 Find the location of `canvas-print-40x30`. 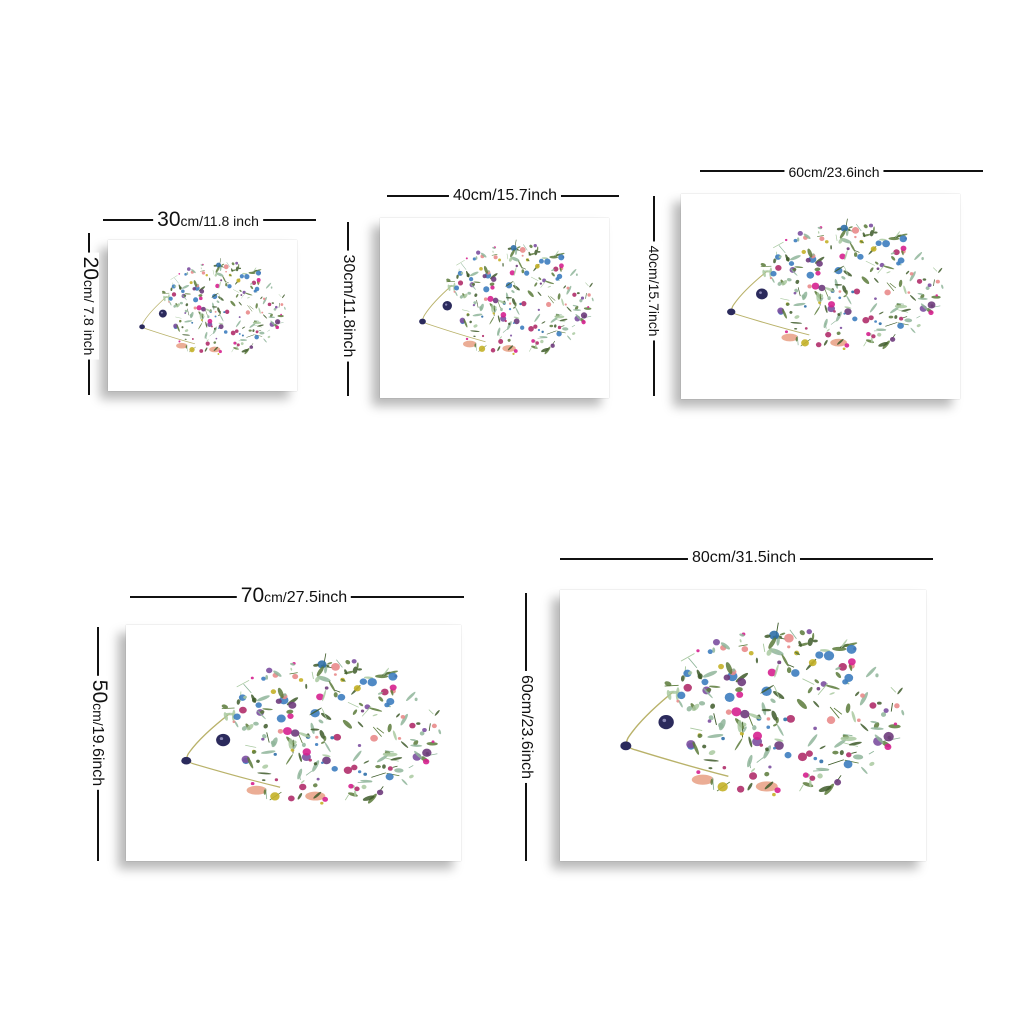

canvas-print-40x30 is located at coordinates (494, 308).